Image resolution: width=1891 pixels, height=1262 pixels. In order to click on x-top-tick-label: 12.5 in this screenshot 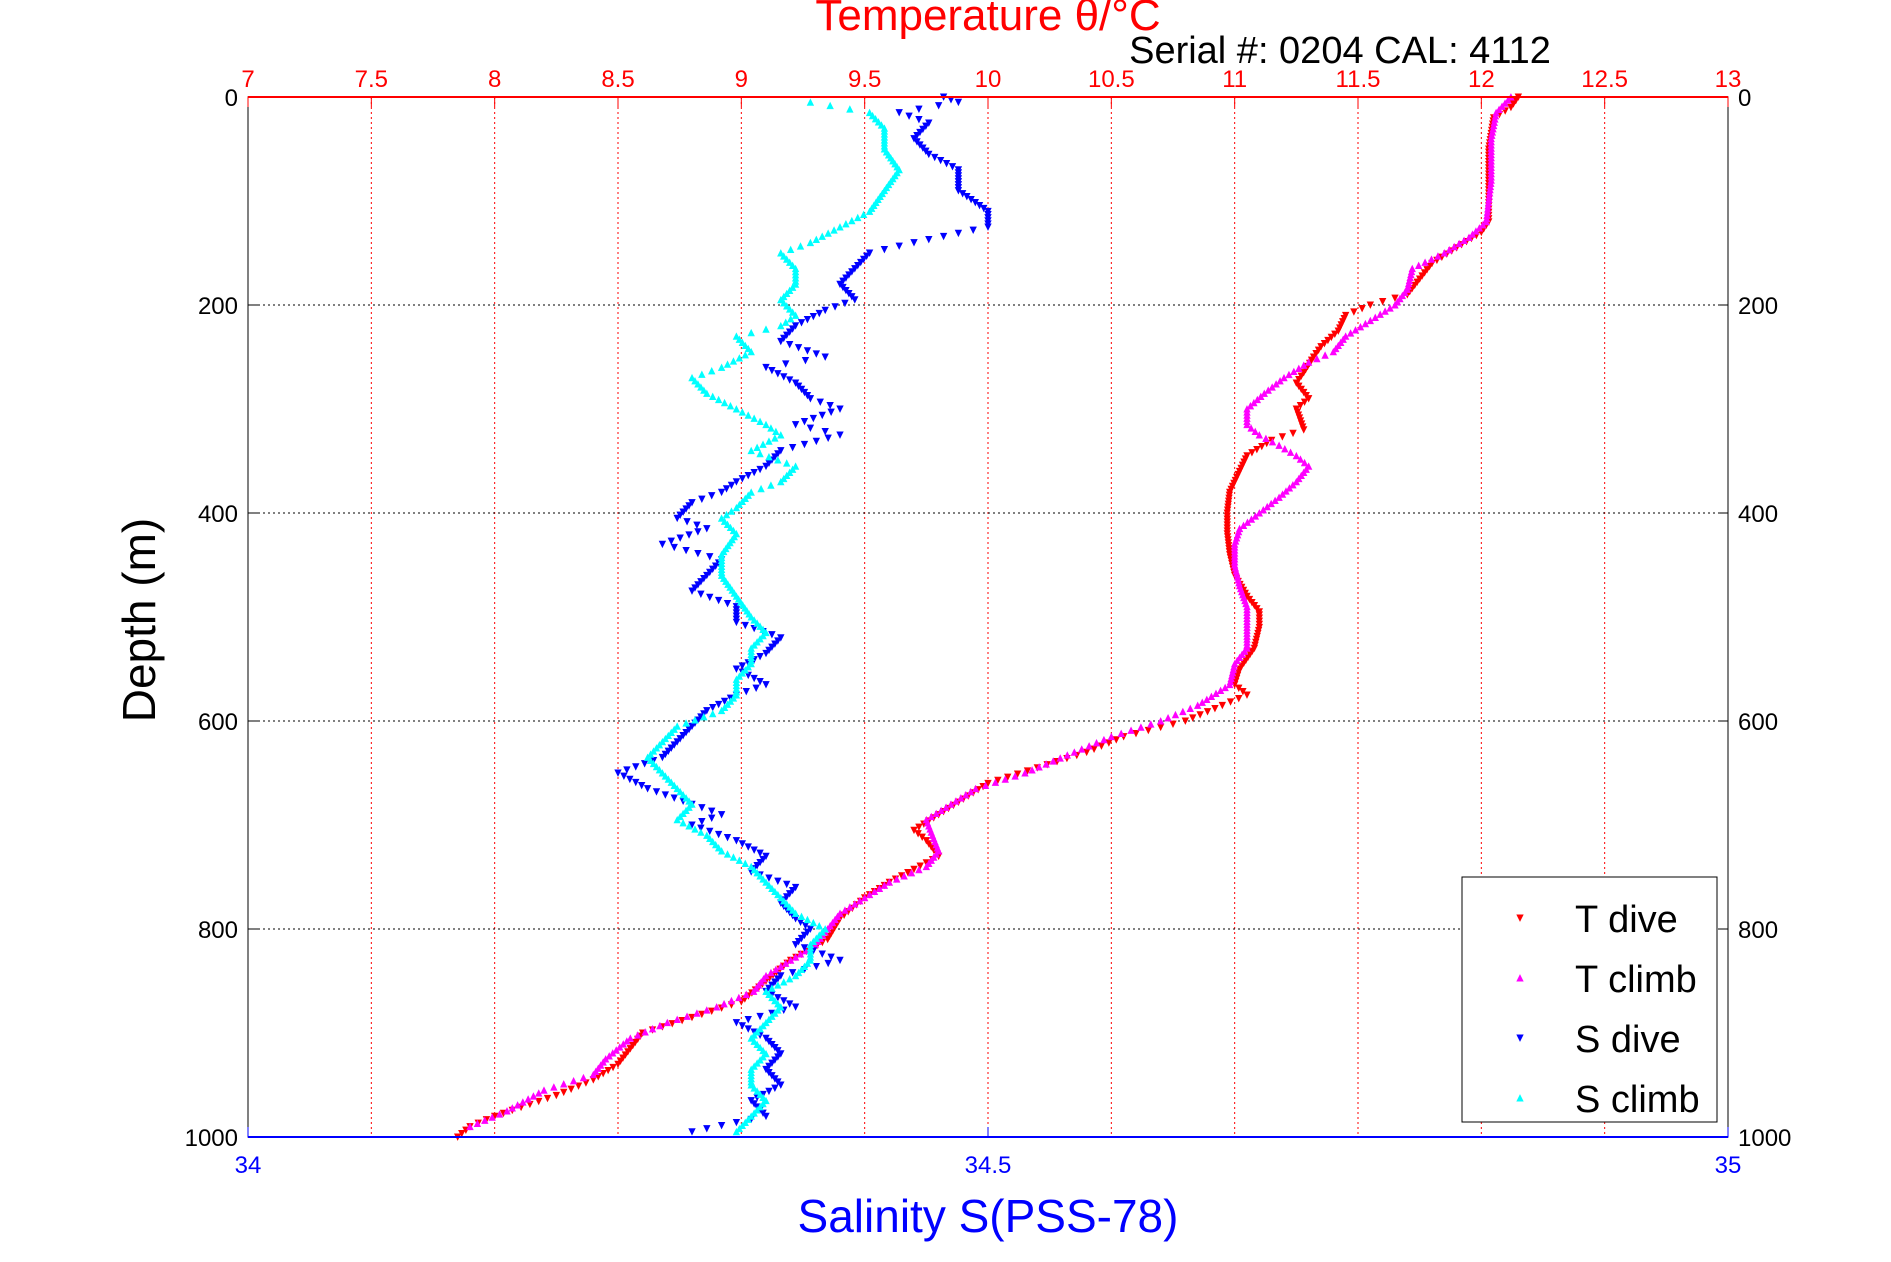, I will do `click(1604, 79)`.